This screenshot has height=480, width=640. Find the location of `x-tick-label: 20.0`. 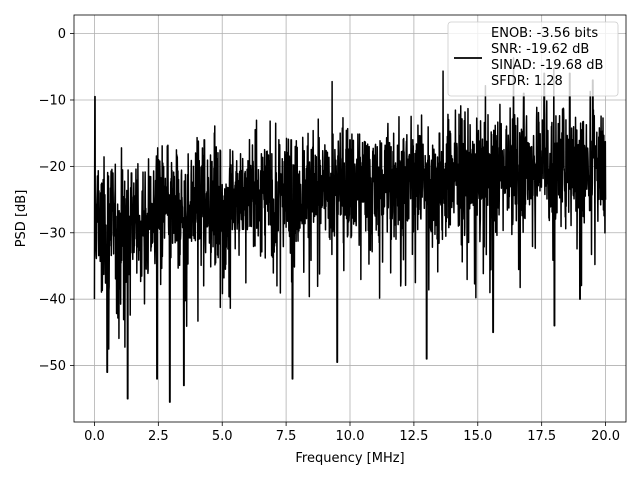

x-tick-label: 20.0 is located at coordinates (605, 436).